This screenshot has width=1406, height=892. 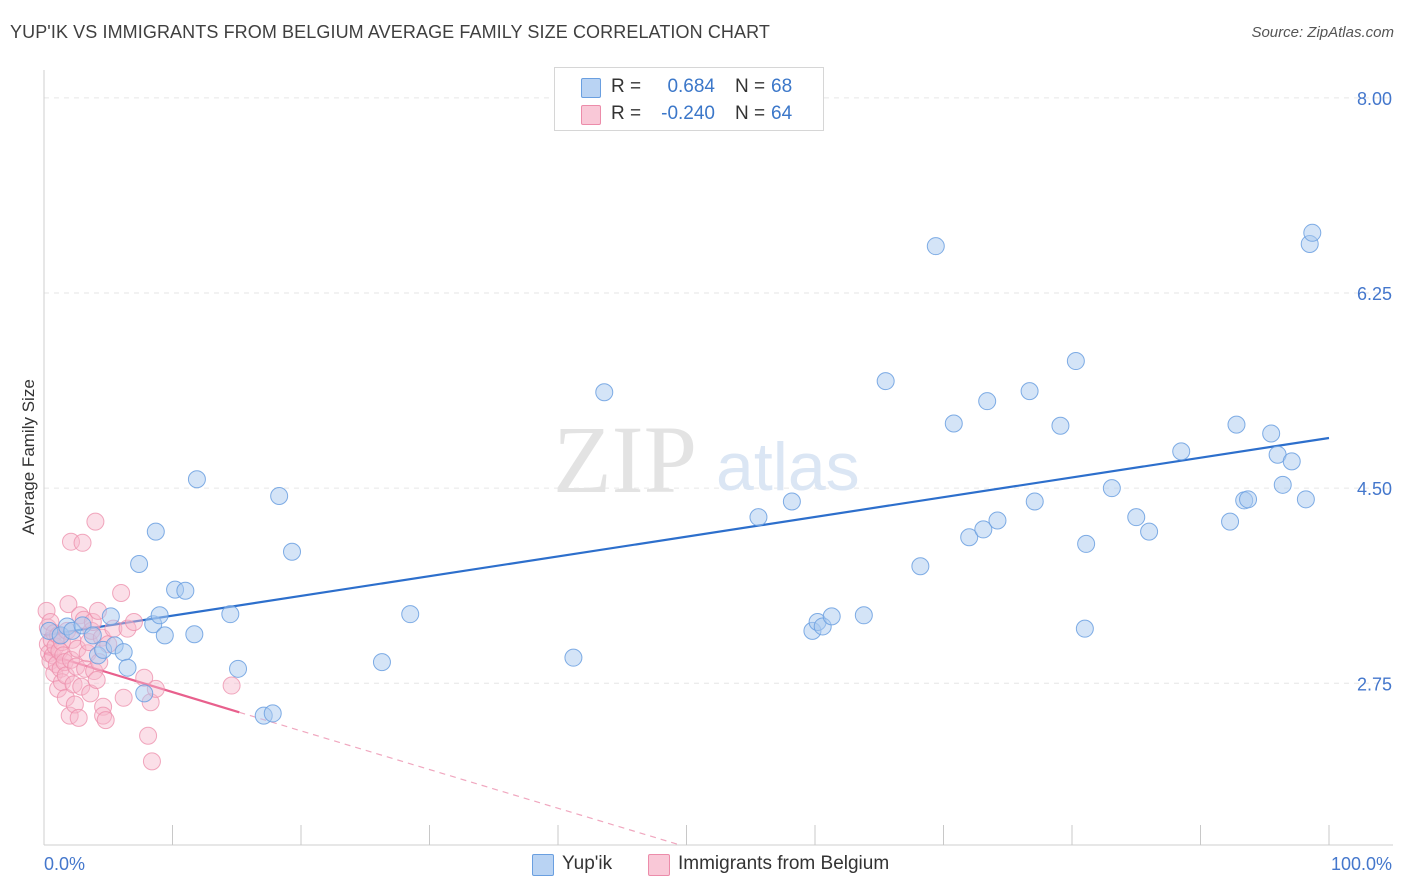 I want to click on trendline-belgium-extension, so click(x=460, y=778).